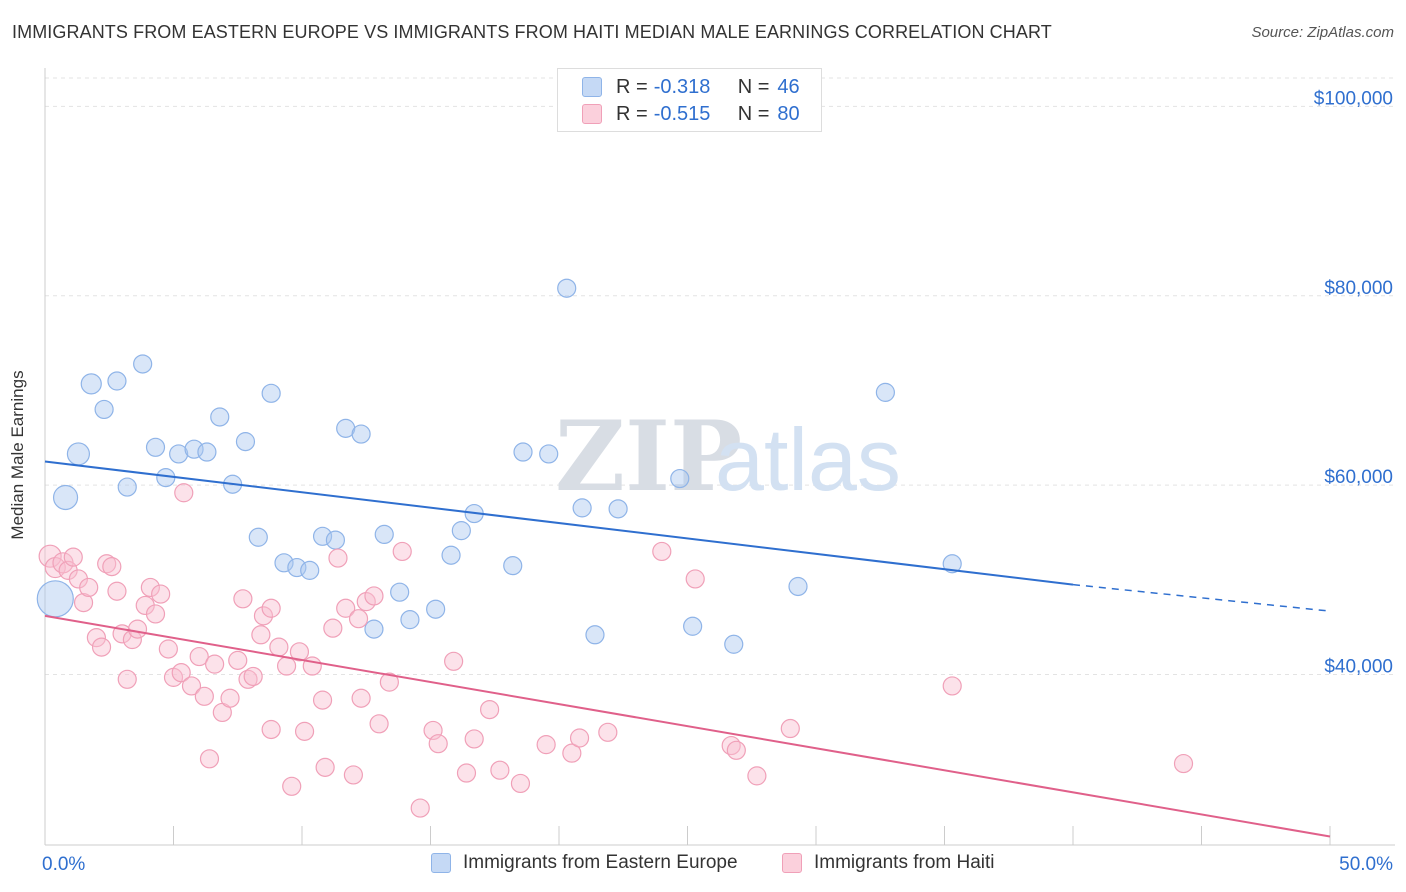 This screenshot has width=1406, height=892. What do you see at coordinates (17, 455) in the screenshot?
I see `y-axis-label: Median Male Earnings` at bounding box center [17, 455].